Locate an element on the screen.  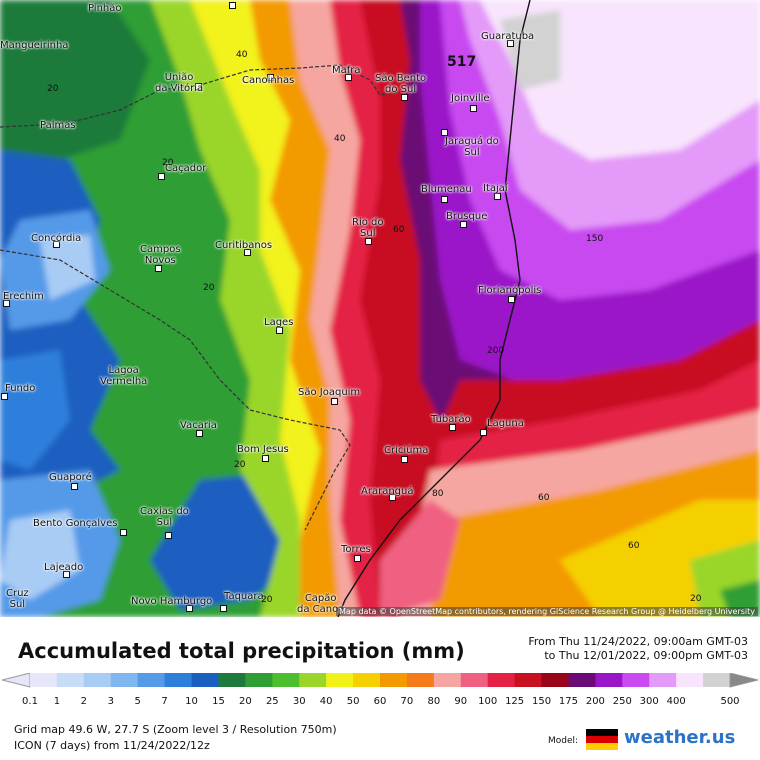
scale-tick-label: 1 is located at coordinates (57, 701).